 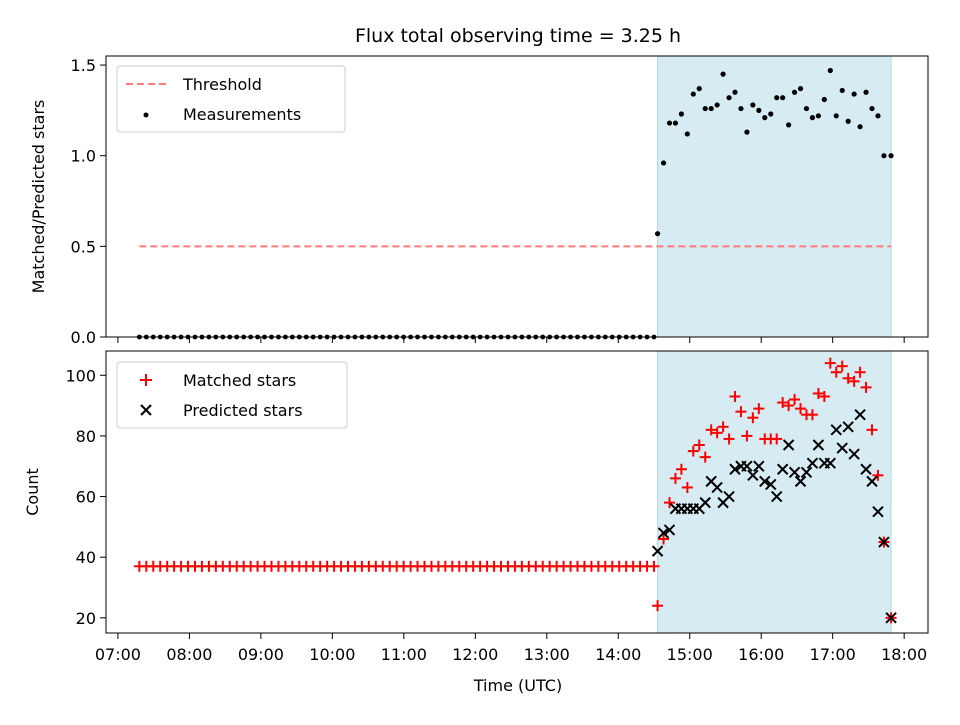 I want to click on bottom-x-tick-label: 15:00, so click(x=690, y=654).